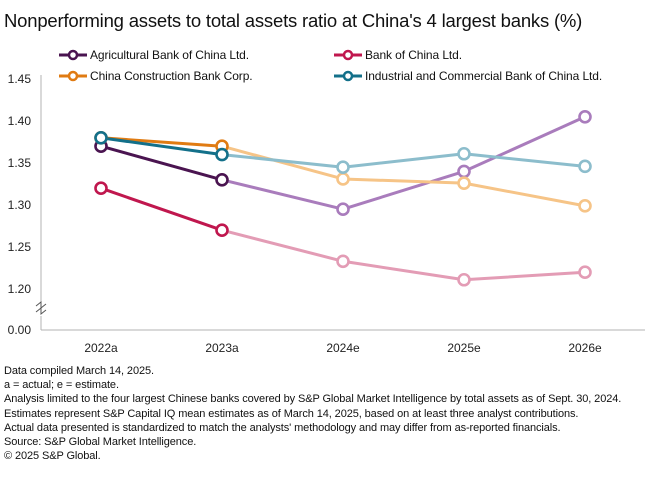 Image resolution: width=660 pixels, height=481 pixels. I want to click on legend-item-abc: Agricultural Bank of China Ltd., so click(153, 55).